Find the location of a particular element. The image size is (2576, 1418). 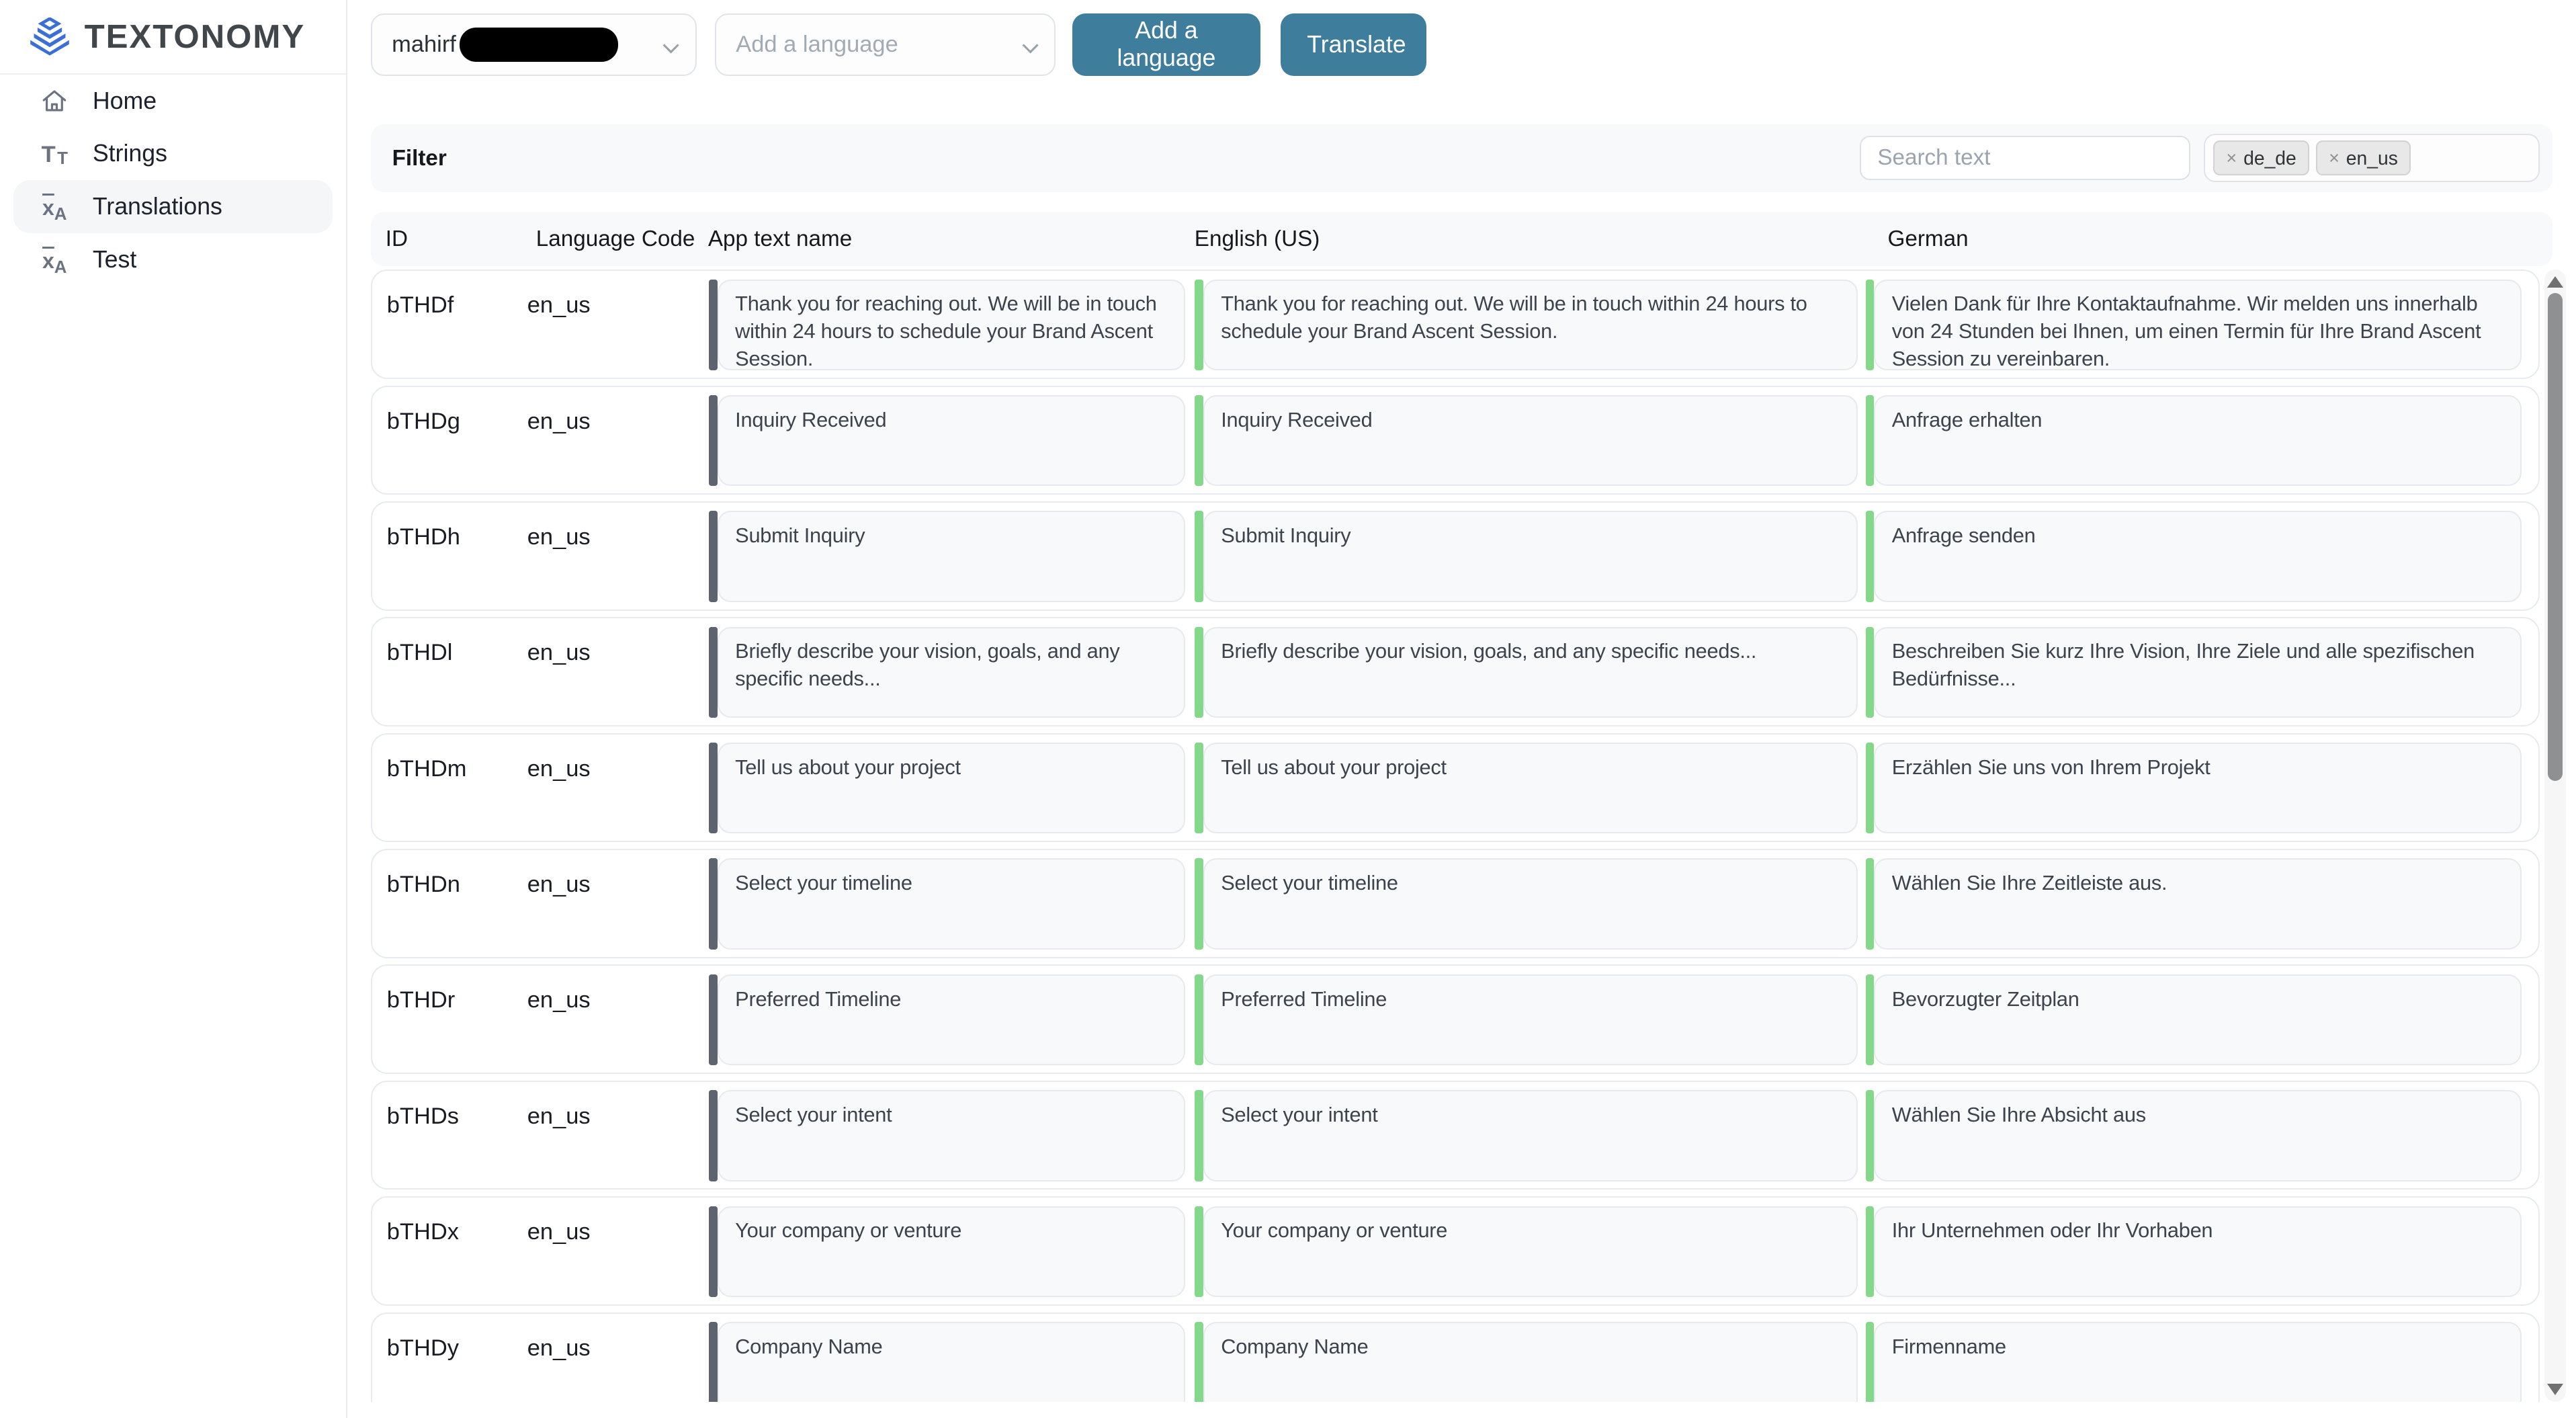

row-id: bTHDf is located at coordinates (420, 305).